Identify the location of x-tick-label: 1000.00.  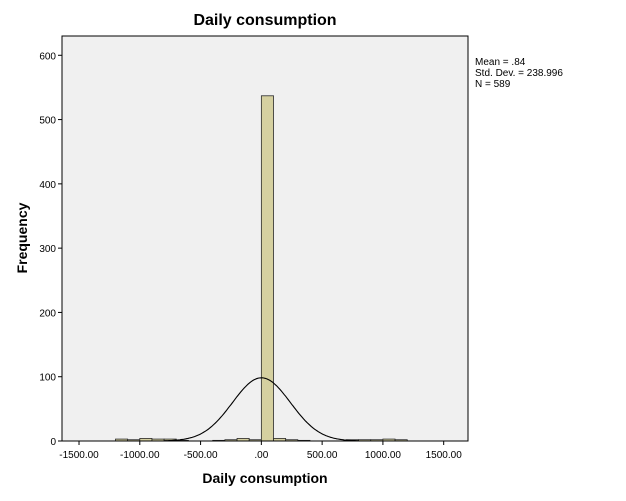
(383, 455).